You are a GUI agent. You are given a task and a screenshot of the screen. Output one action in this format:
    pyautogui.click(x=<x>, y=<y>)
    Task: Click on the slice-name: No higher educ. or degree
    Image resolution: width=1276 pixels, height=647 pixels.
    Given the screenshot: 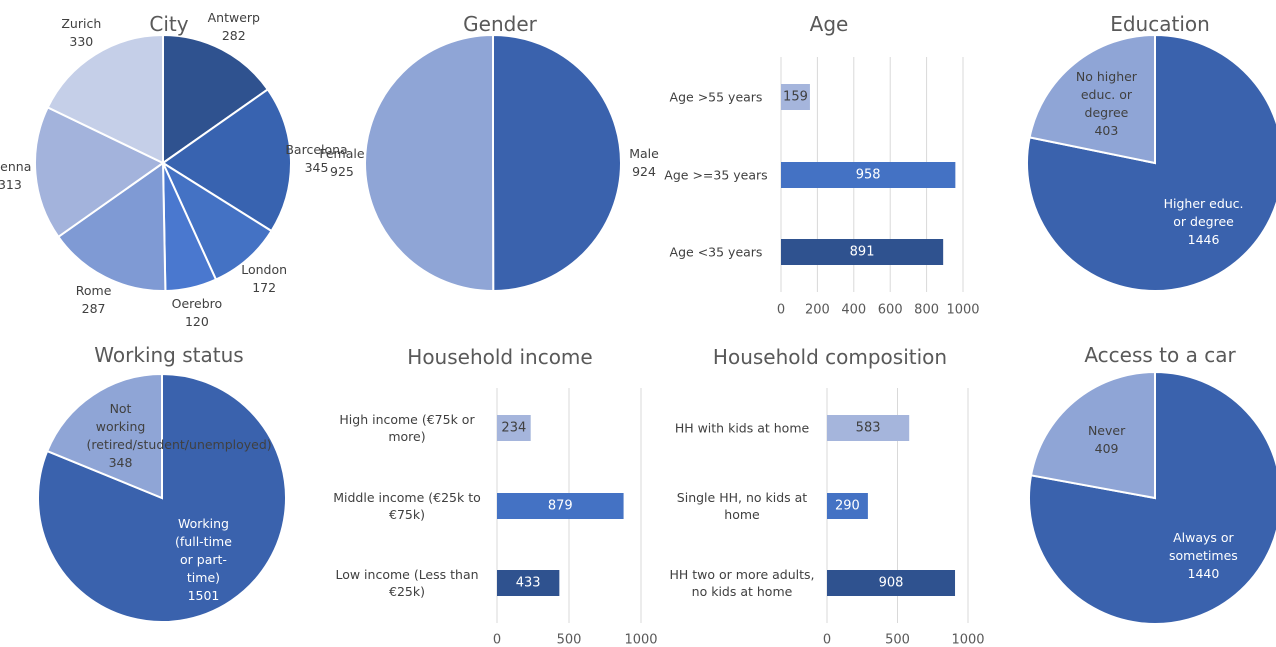 What is the action you would take?
    pyautogui.click(x=1106, y=94)
    